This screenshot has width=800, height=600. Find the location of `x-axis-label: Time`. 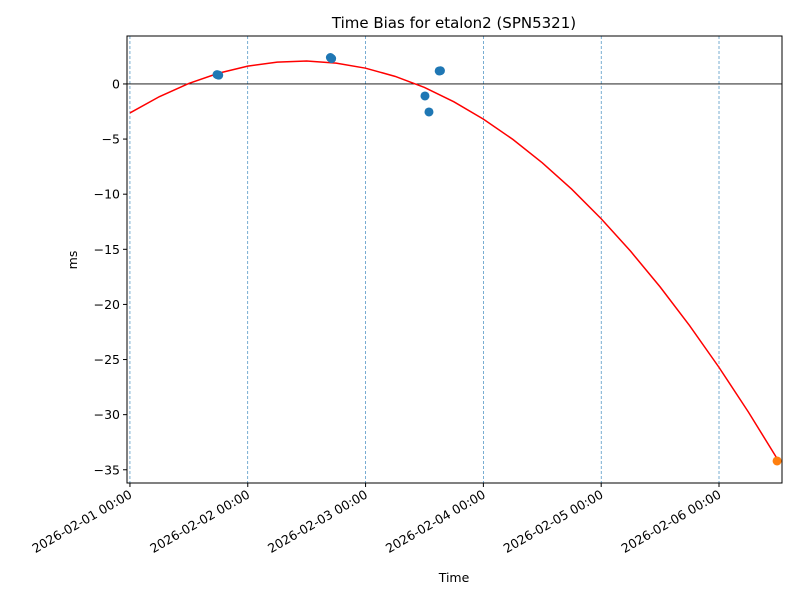

x-axis-label: Time is located at coordinates (454, 577).